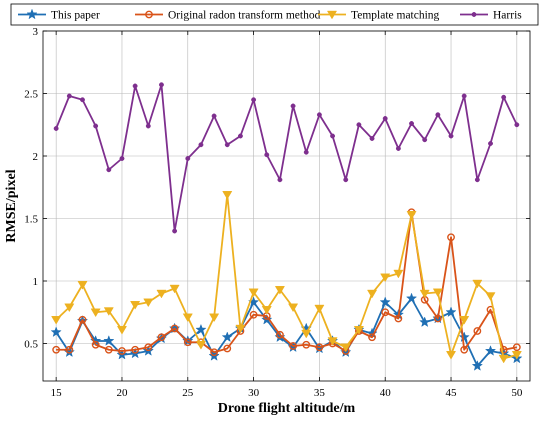 The image size is (550, 421). I want to click on legend-label: Template matching, so click(395, 16).